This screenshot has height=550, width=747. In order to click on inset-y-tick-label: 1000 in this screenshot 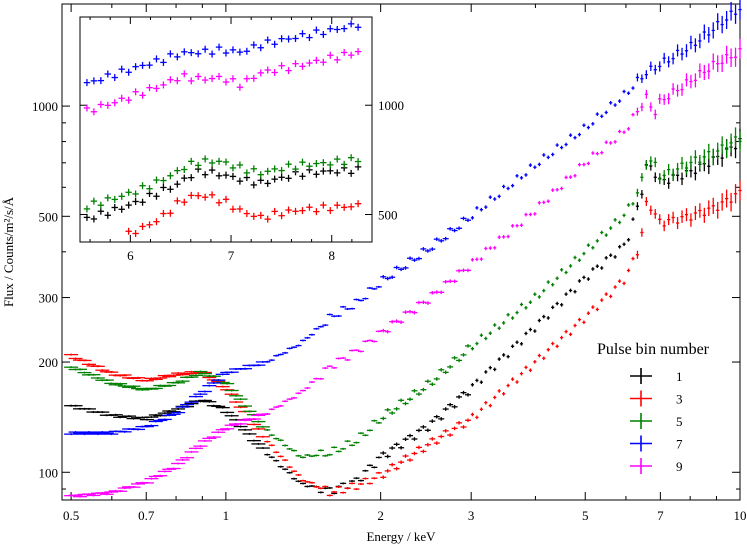, I will do `click(391, 105)`.